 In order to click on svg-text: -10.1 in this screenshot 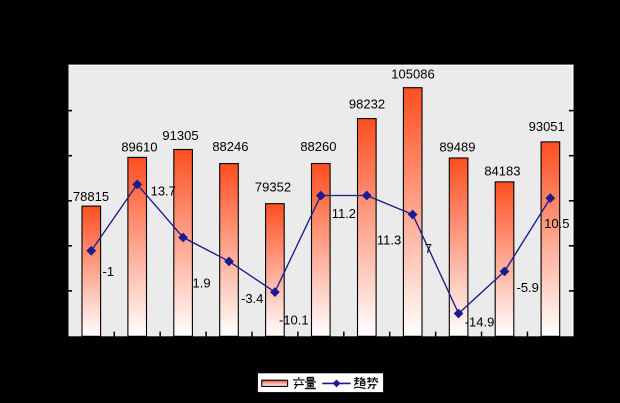, I will do `click(294, 320)`.